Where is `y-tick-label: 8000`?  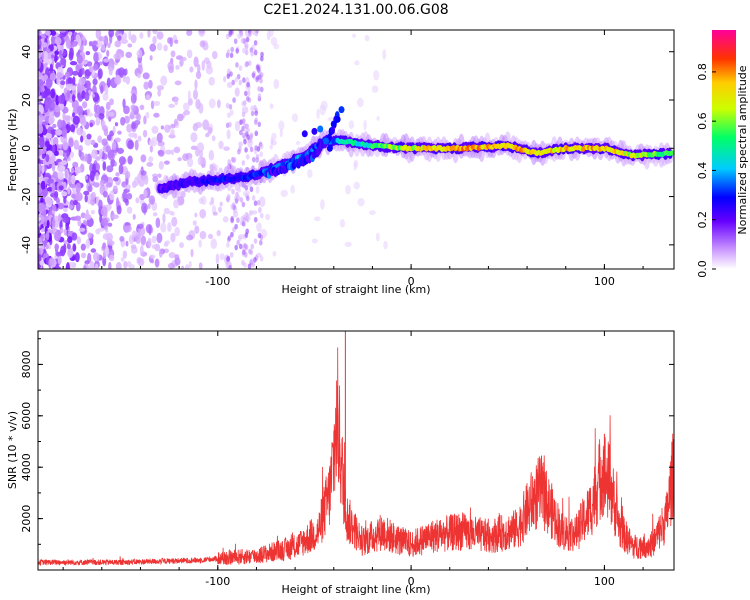 y-tick-label: 8000 is located at coordinates (26, 364).